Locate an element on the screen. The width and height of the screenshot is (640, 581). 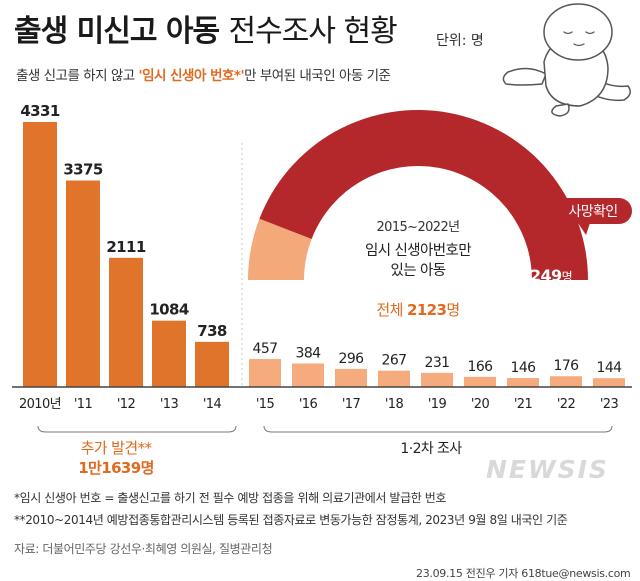
value-label-0: 4331 is located at coordinates (40, 111).